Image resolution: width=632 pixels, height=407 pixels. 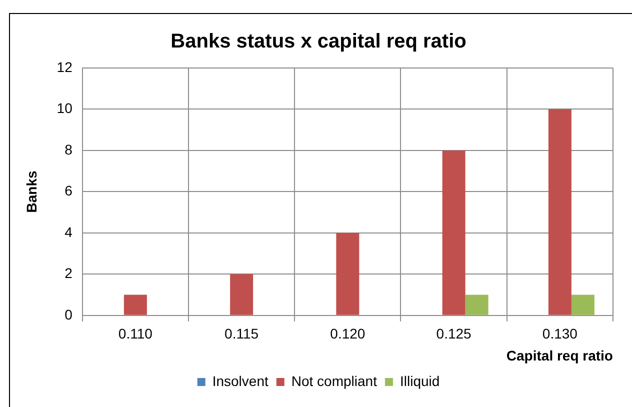 I want to click on x-tick-label: 0.125, so click(x=454, y=334).